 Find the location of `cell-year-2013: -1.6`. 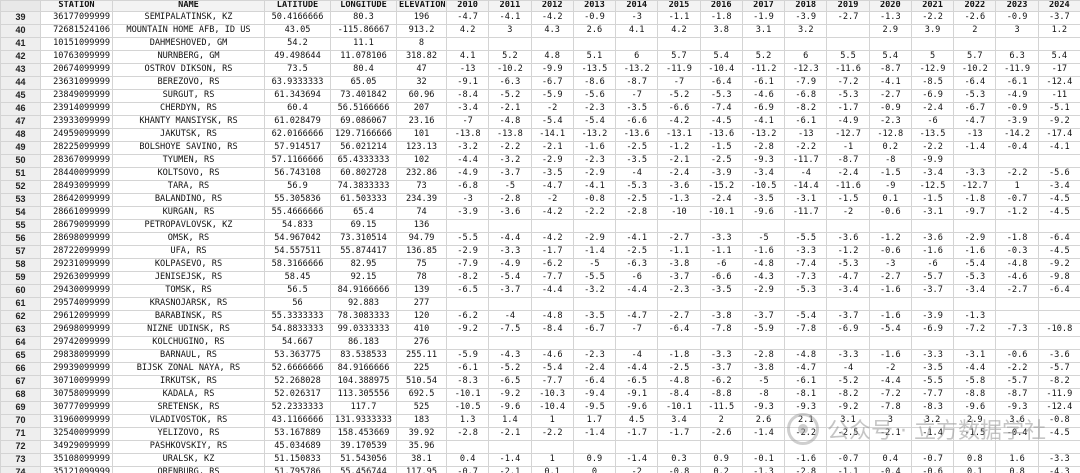

cell-year-2013: -1.6 is located at coordinates (594, 148).